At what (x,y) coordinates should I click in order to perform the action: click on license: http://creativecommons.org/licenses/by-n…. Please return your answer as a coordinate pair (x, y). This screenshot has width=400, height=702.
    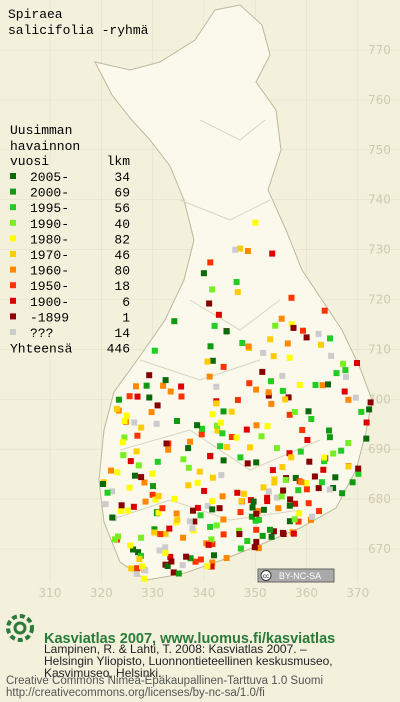
    Looking at the image, I should click on (135, 693).